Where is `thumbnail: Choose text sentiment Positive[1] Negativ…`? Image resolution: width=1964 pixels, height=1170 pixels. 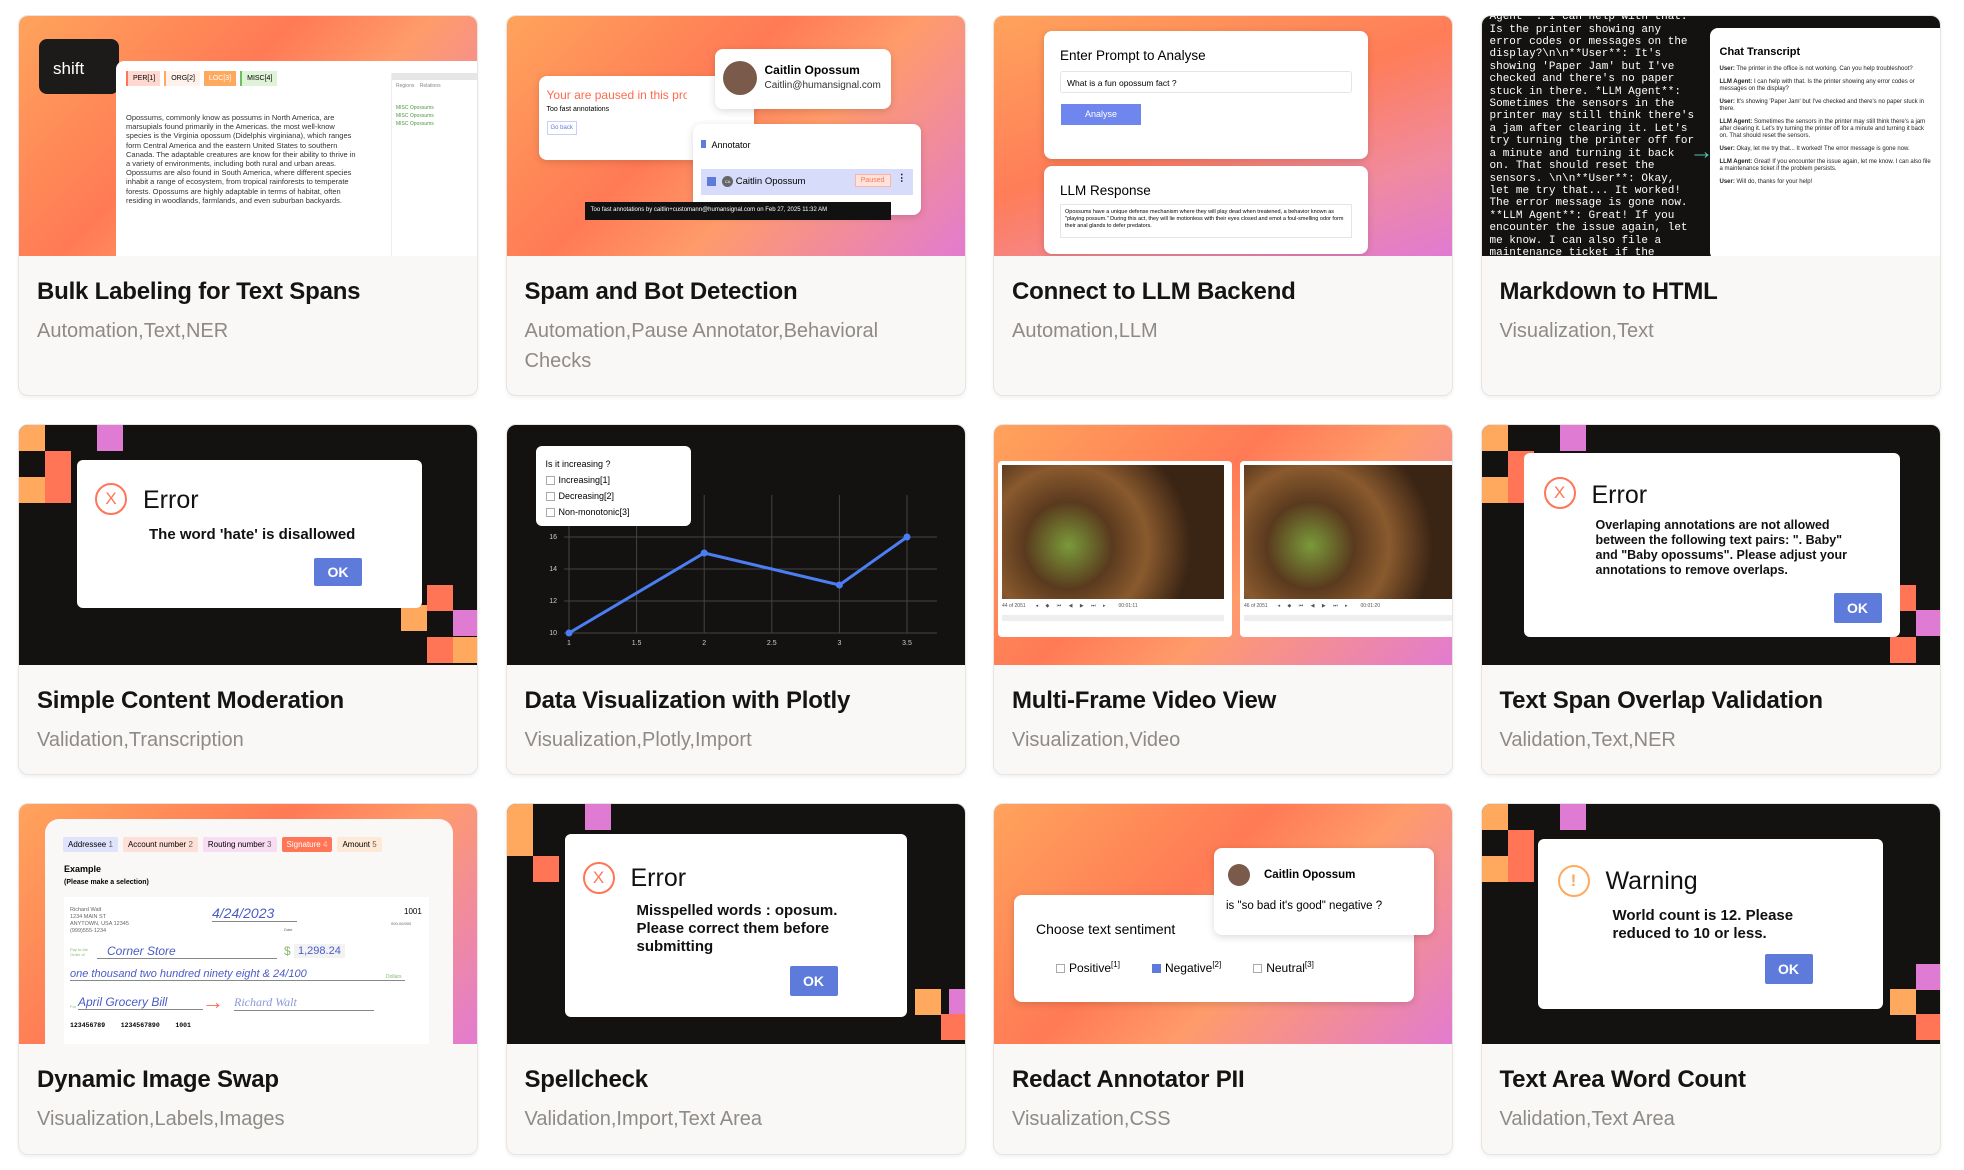 thumbnail: Choose text sentiment Positive[1] Negativ… is located at coordinates (1223, 924).